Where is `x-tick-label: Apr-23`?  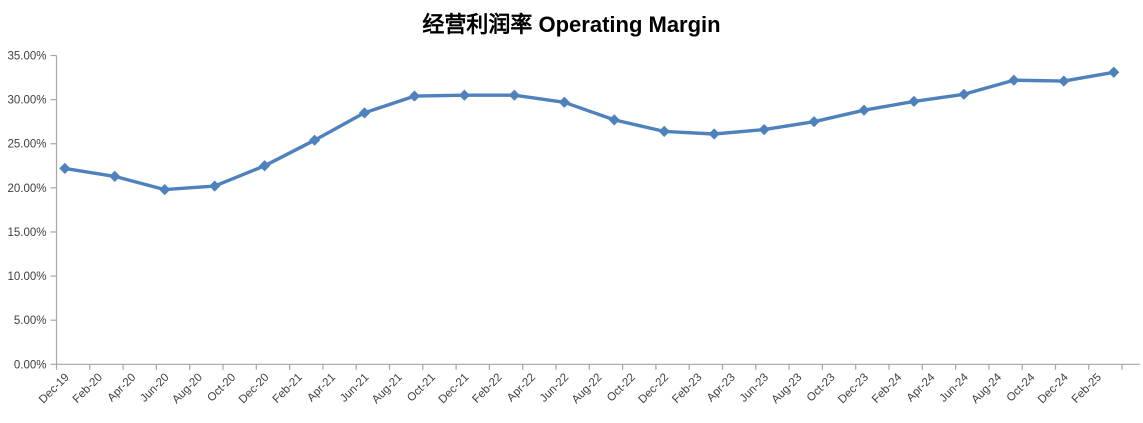 x-tick-label: Apr-23 is located at coordinates (721, 387).